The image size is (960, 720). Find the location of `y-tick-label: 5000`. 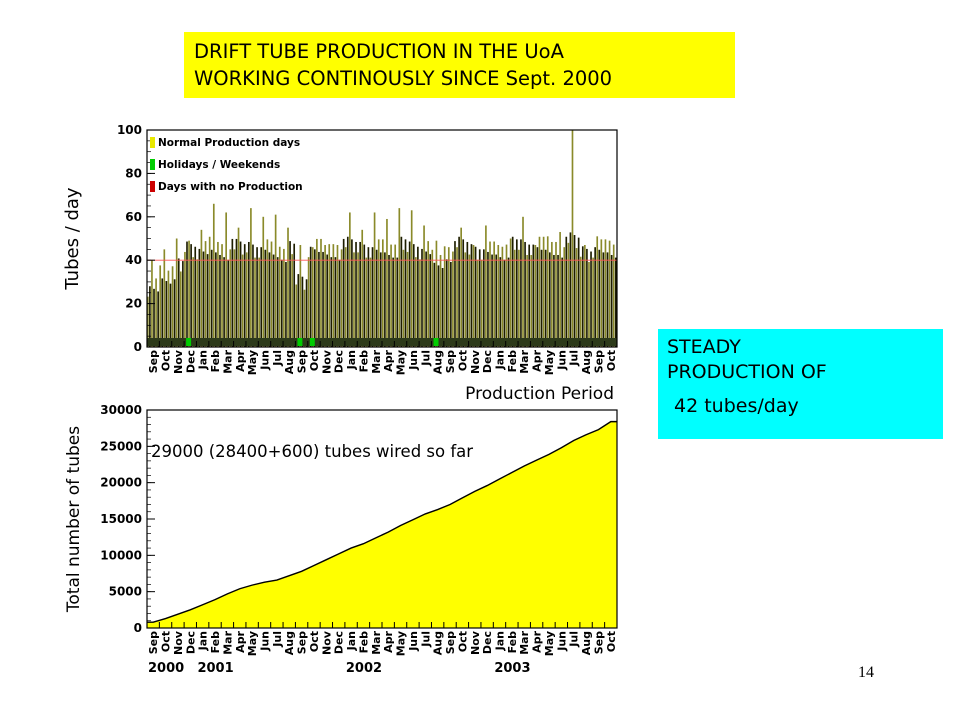

y-tick-label: 5000 is located at coordinates (125, 592).